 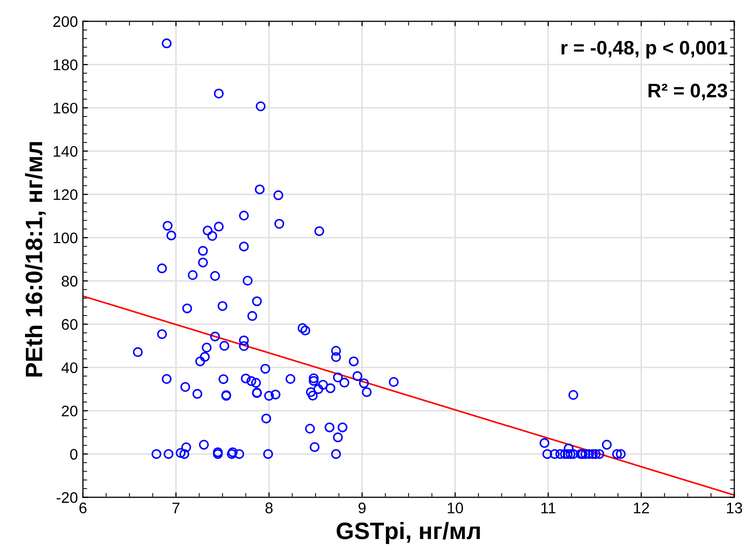 I want to click on y-tick-label: 180, so click(x=66, y=64).